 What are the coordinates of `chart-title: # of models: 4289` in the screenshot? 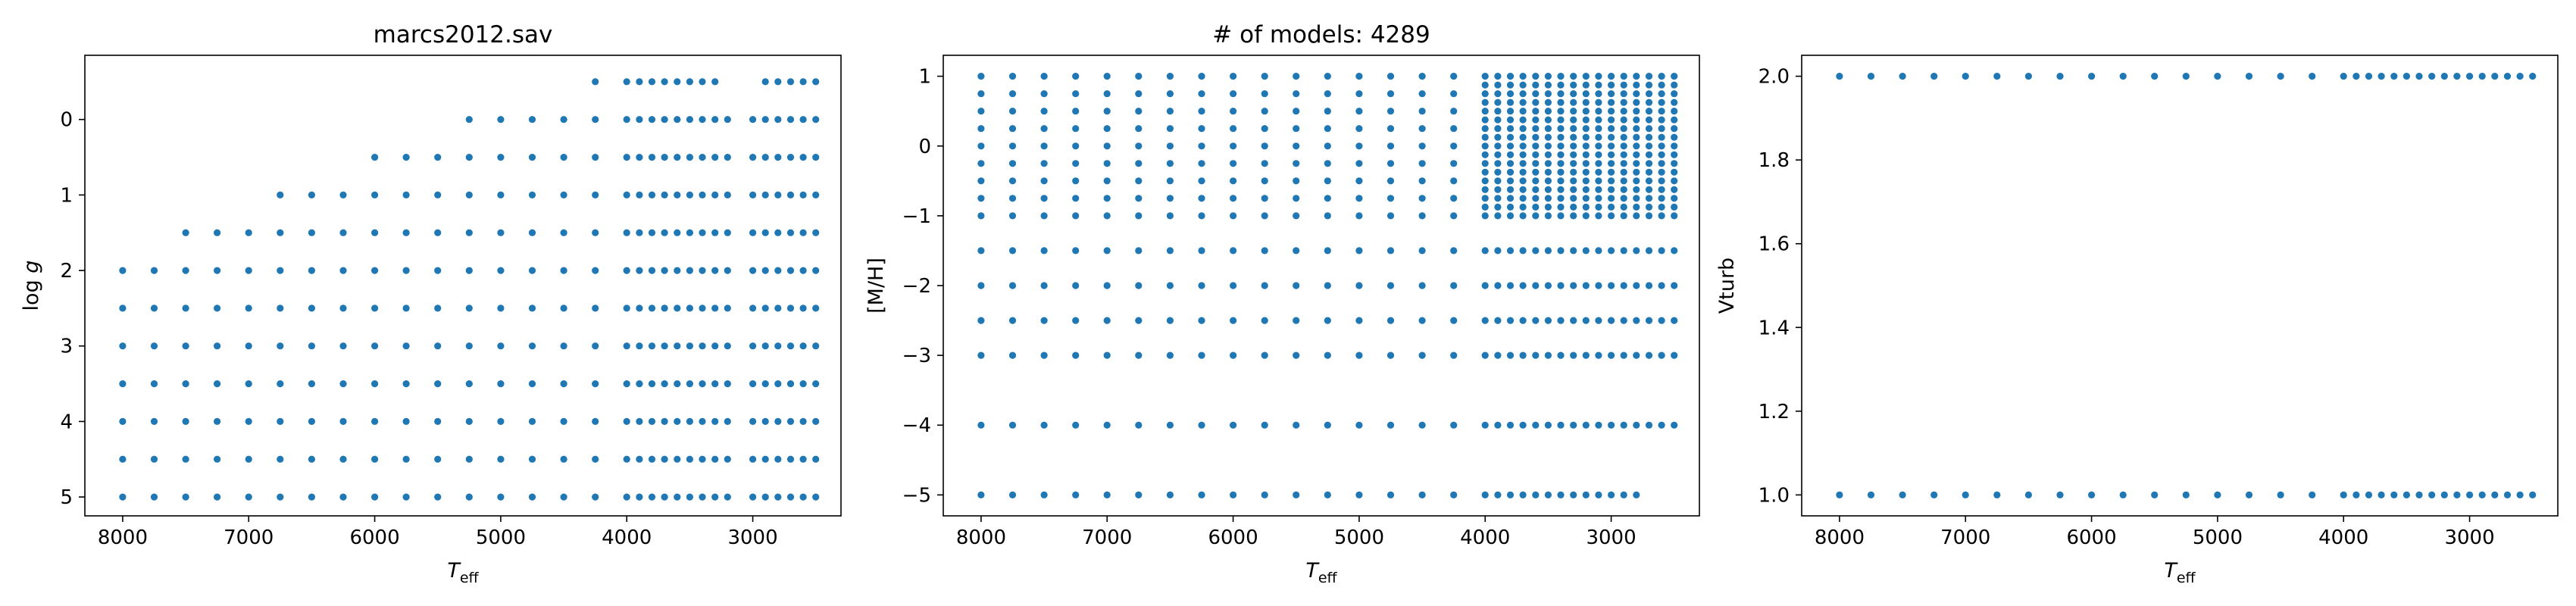 It's located at (1321, 34).